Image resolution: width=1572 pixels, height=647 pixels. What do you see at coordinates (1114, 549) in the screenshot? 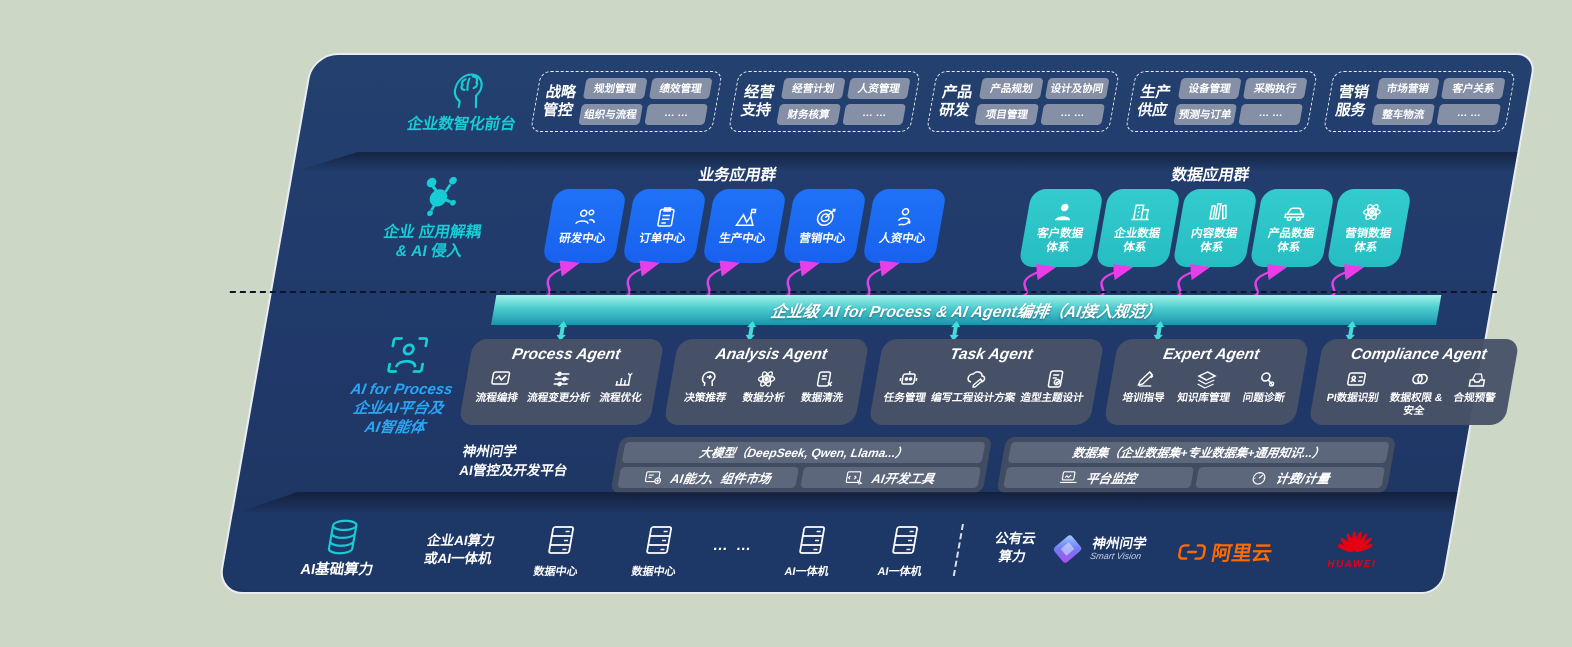
I see `smartvision-logo: 神州问学 Smart Vision` at bounding box center [1114, 549].